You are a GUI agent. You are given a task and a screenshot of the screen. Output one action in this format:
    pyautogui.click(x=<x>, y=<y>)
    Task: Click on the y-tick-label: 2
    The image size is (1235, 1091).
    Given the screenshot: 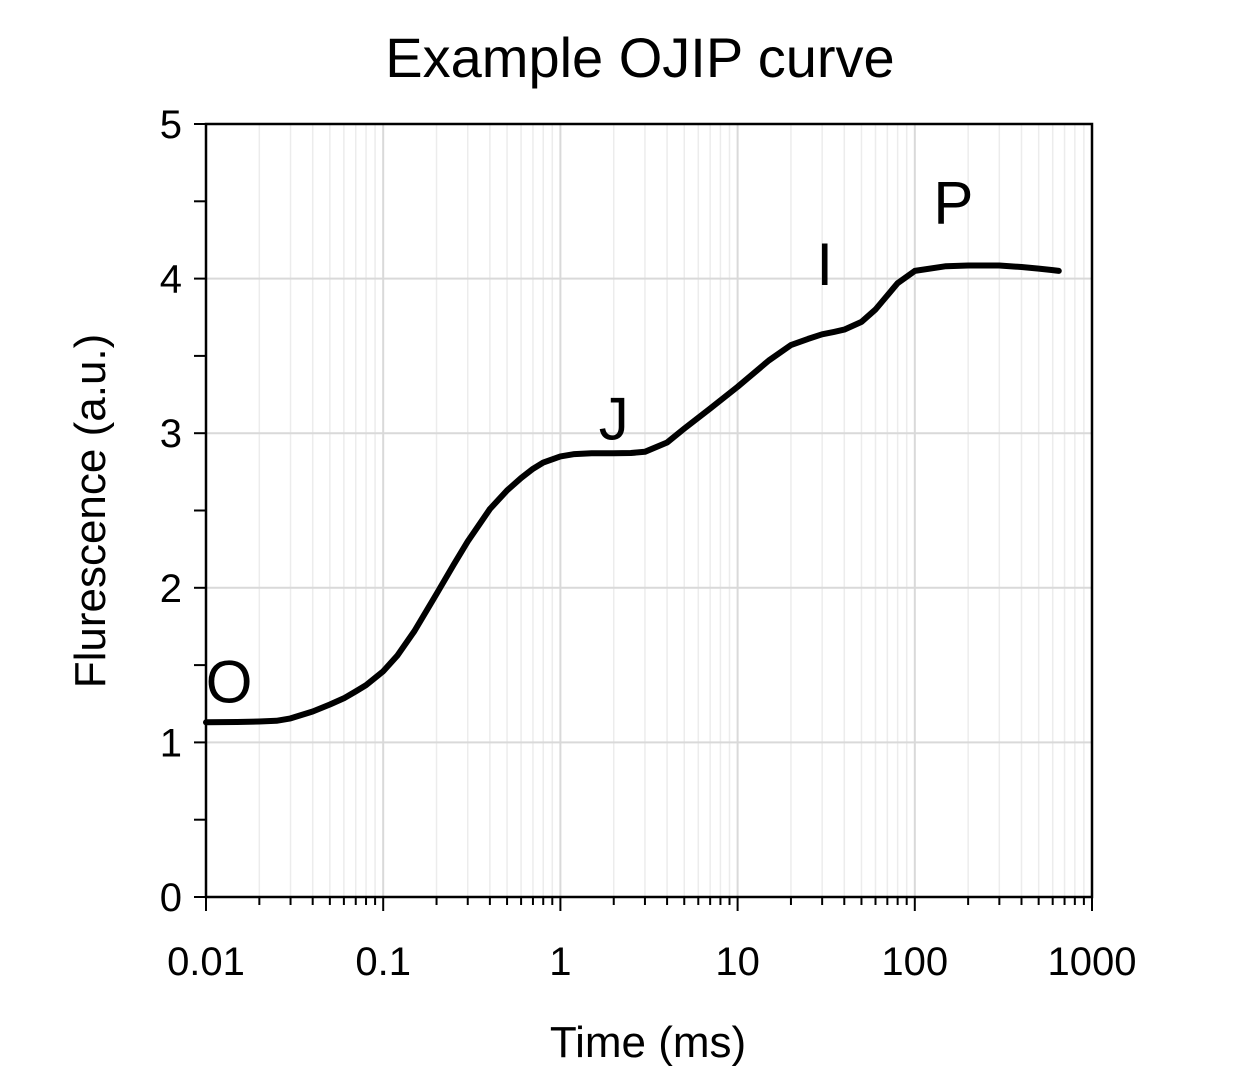 What is the action you would take?
    pyautogui.click(x=171, y=589)
    